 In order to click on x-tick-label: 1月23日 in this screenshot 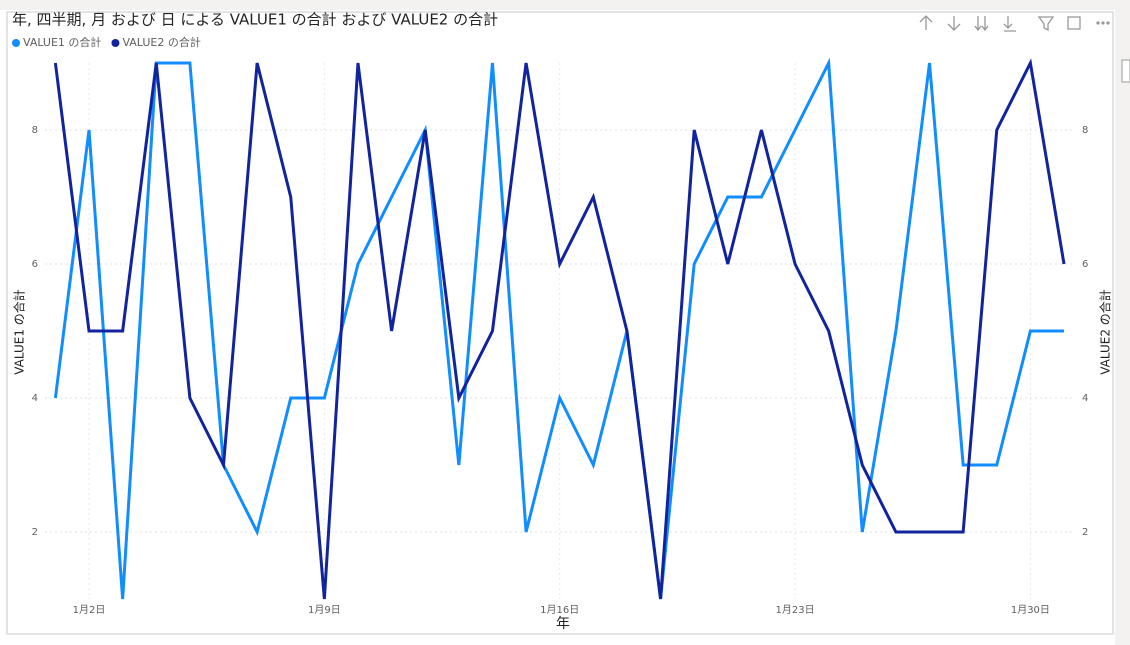, I will do `click(794, 610)`.